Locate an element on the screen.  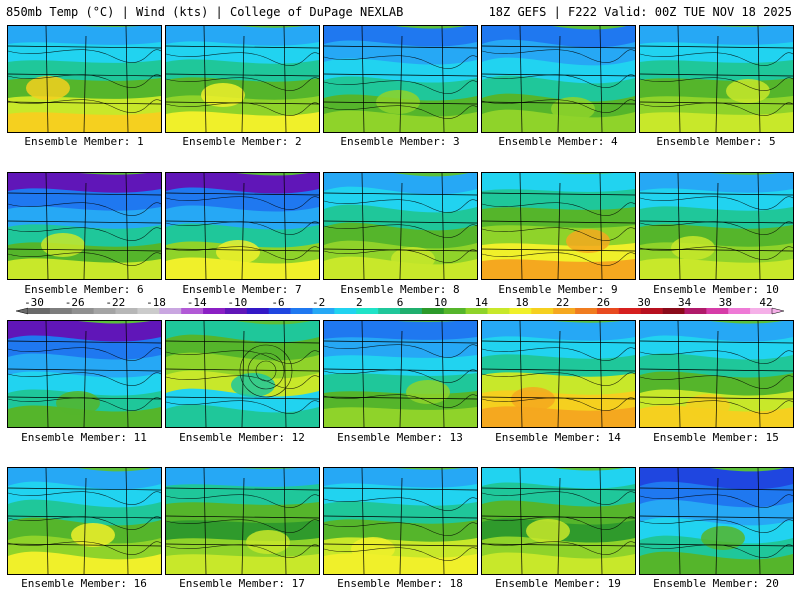
colorbar-tick-label: 42 is located at coordinates (765, 302).